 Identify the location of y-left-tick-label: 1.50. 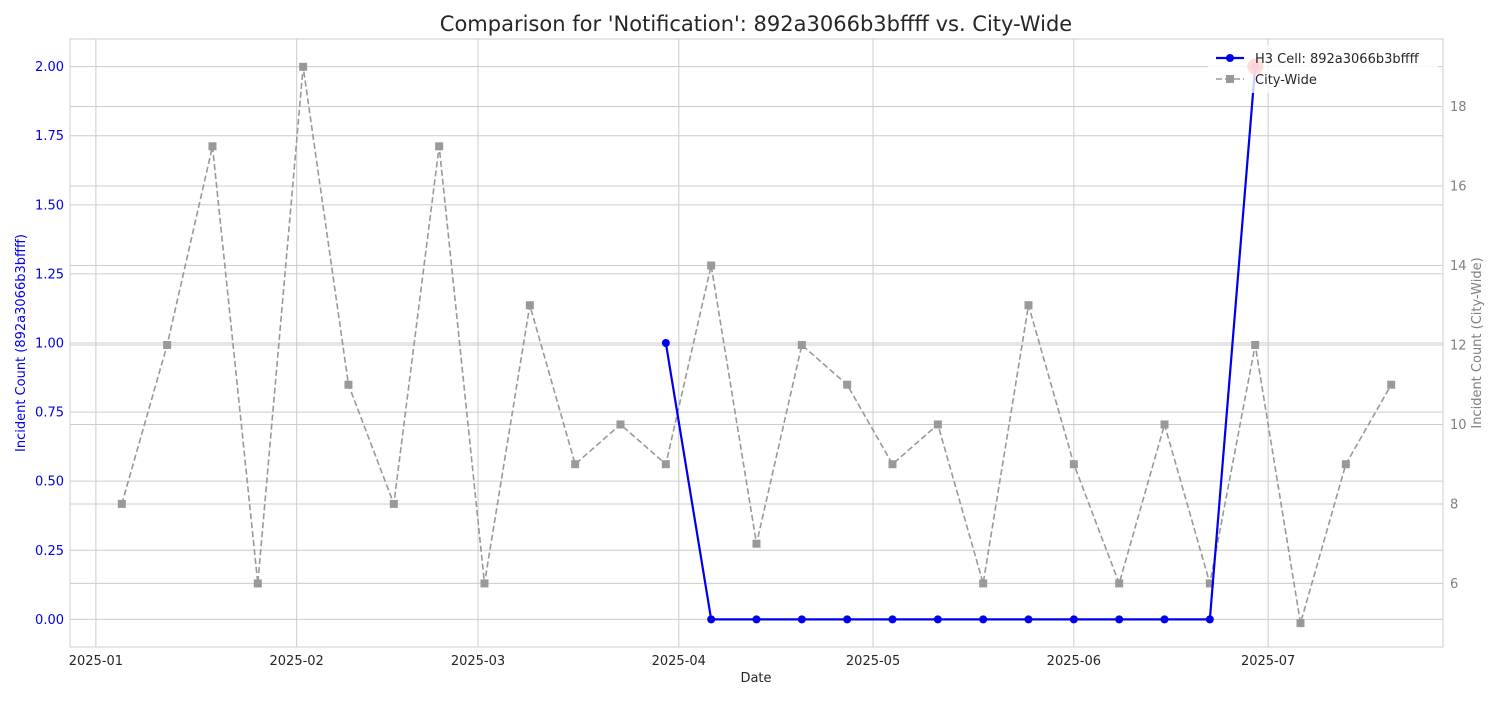
(49, 205).